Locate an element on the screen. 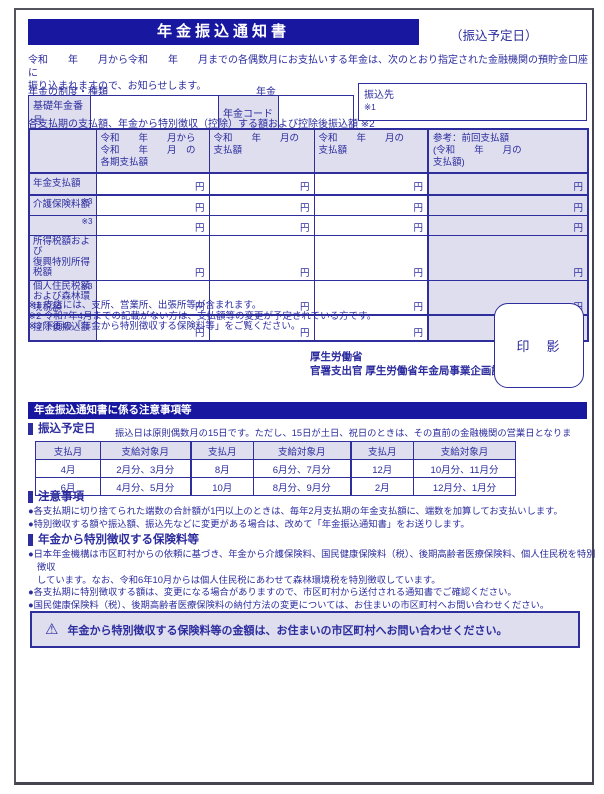 This screenshot has width=604, height=794. warning-text: 年金から特別徴収する保険料等の金額は、お住まいの市区町村へお問い合わせください。 is located at coordinates (287, 630).